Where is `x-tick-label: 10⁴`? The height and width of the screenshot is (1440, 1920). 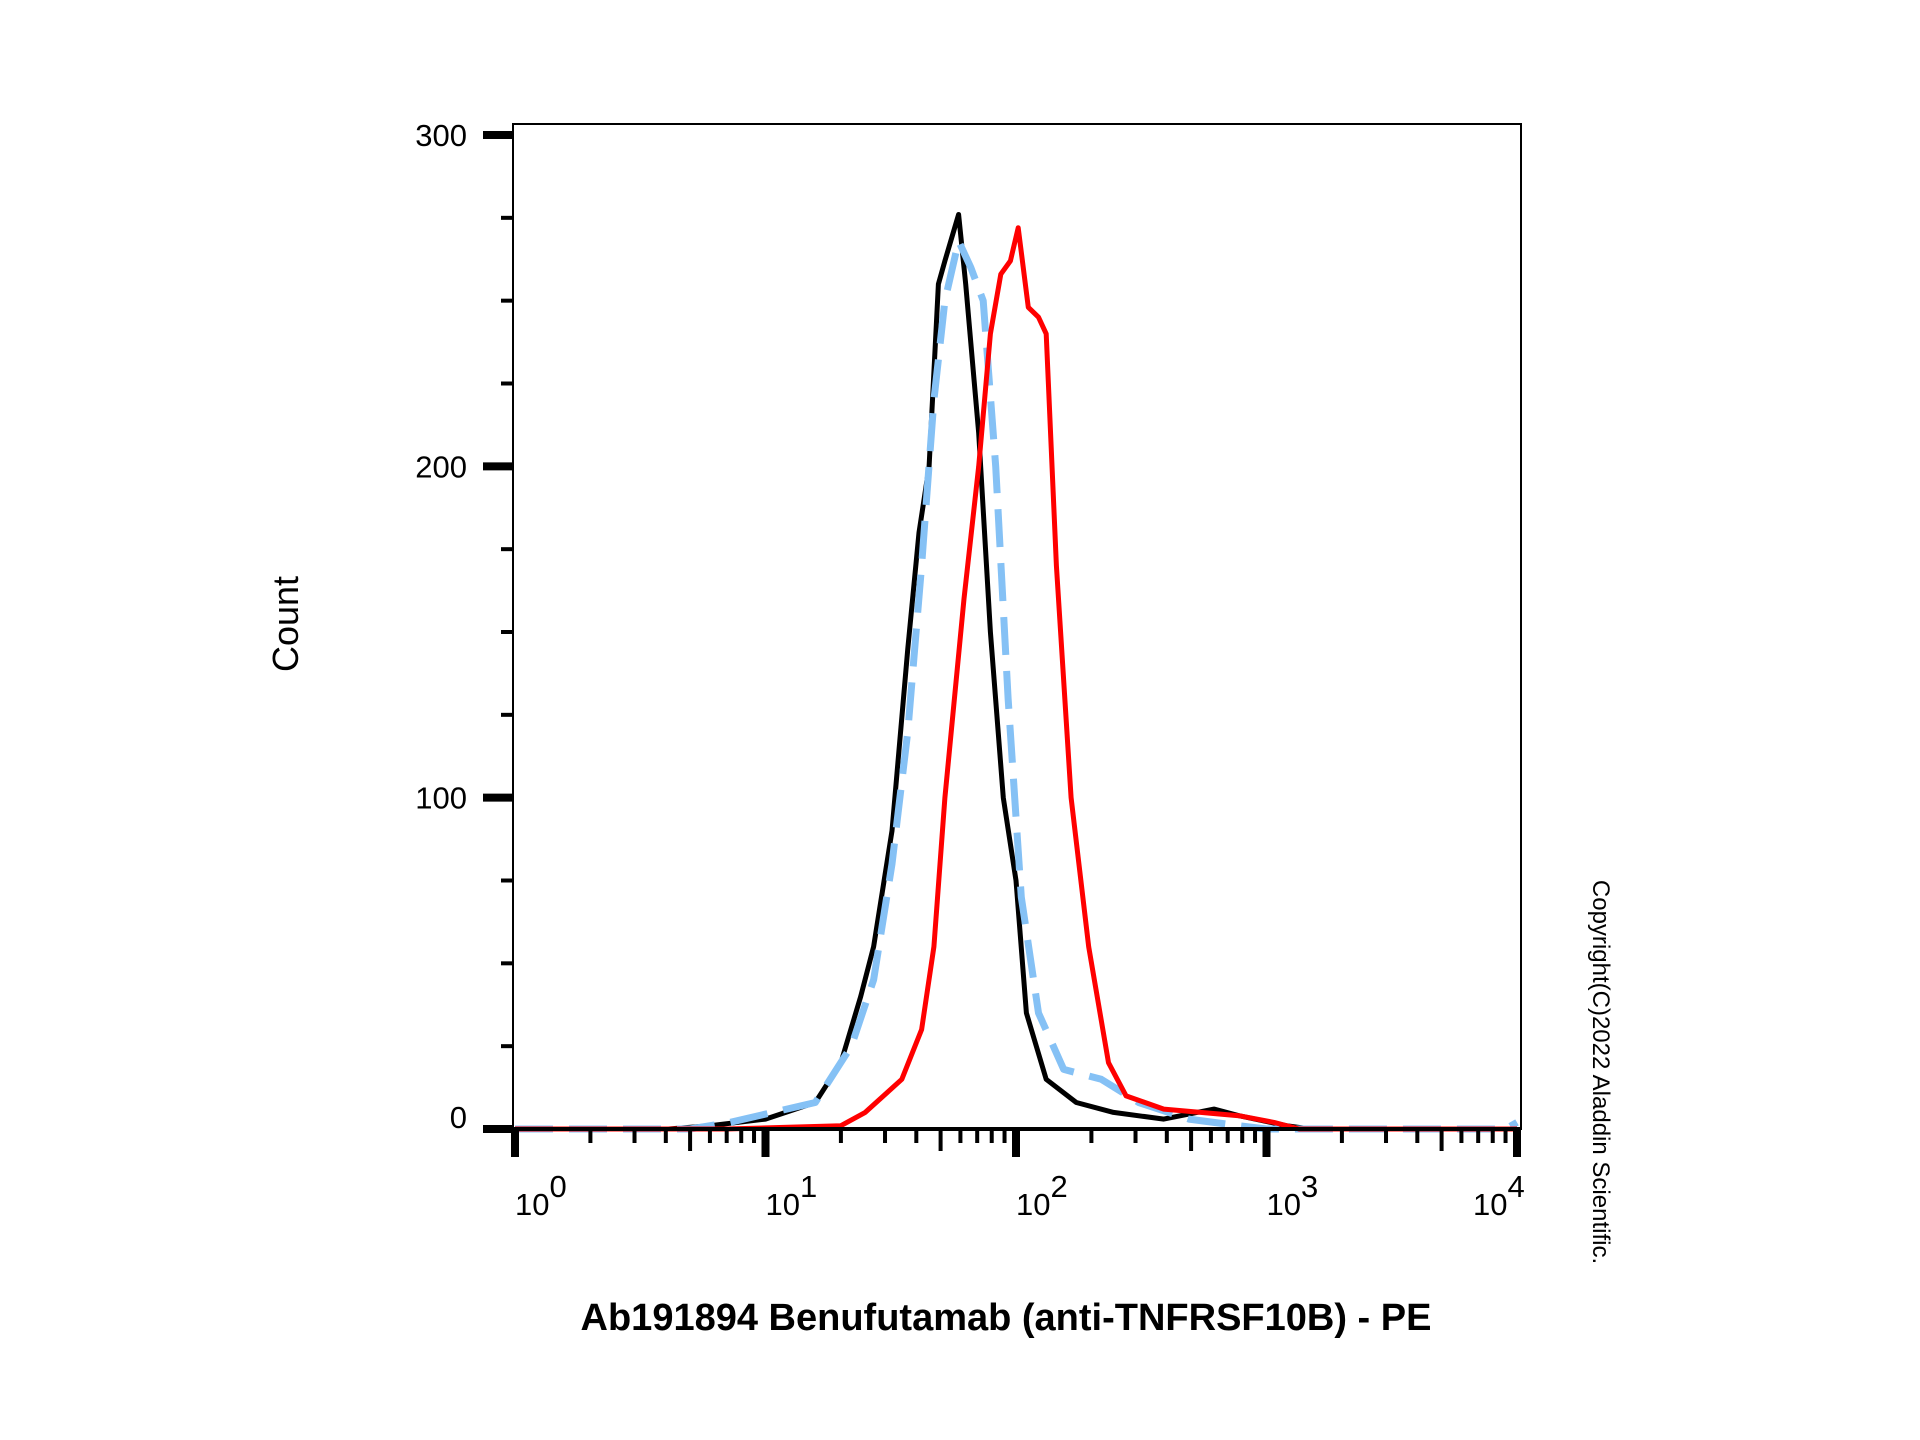 x-tick-label: 10⁴ is located at coordinates (1499, 1195).